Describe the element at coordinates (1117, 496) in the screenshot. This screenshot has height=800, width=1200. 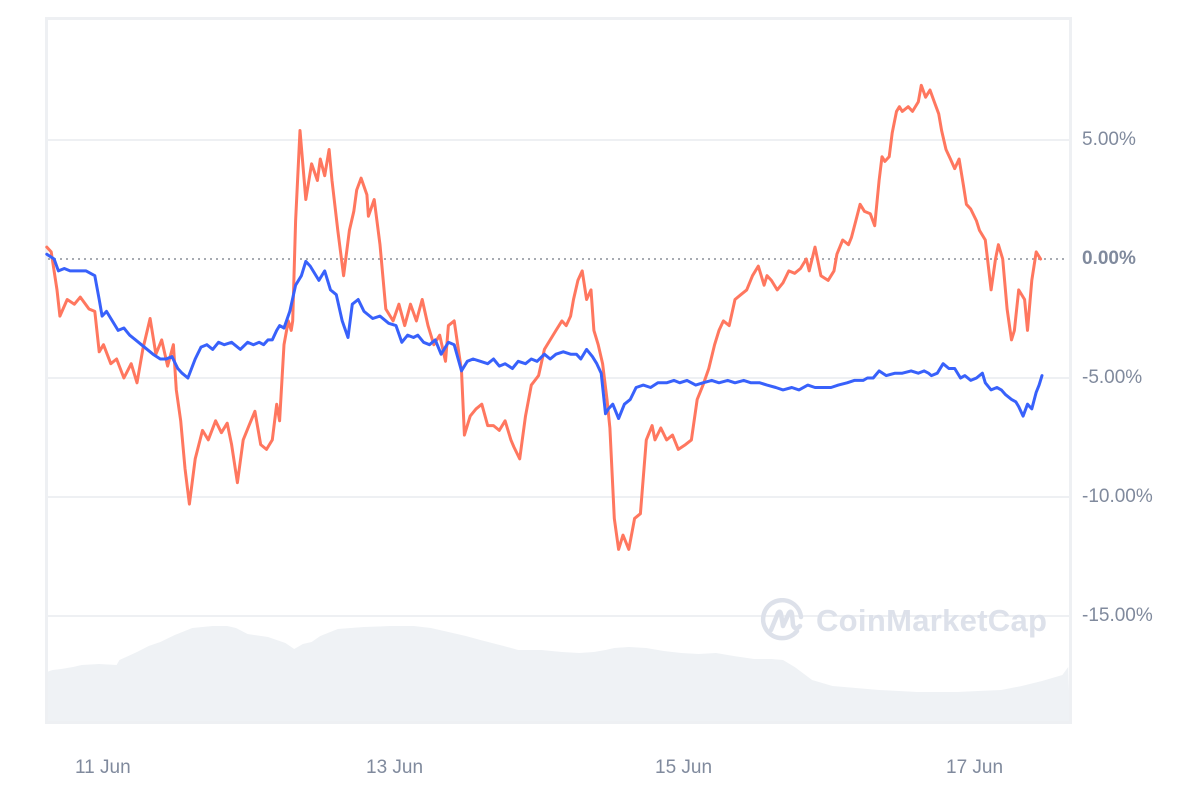
I see `y-tick-label: -10.00%` at that location.